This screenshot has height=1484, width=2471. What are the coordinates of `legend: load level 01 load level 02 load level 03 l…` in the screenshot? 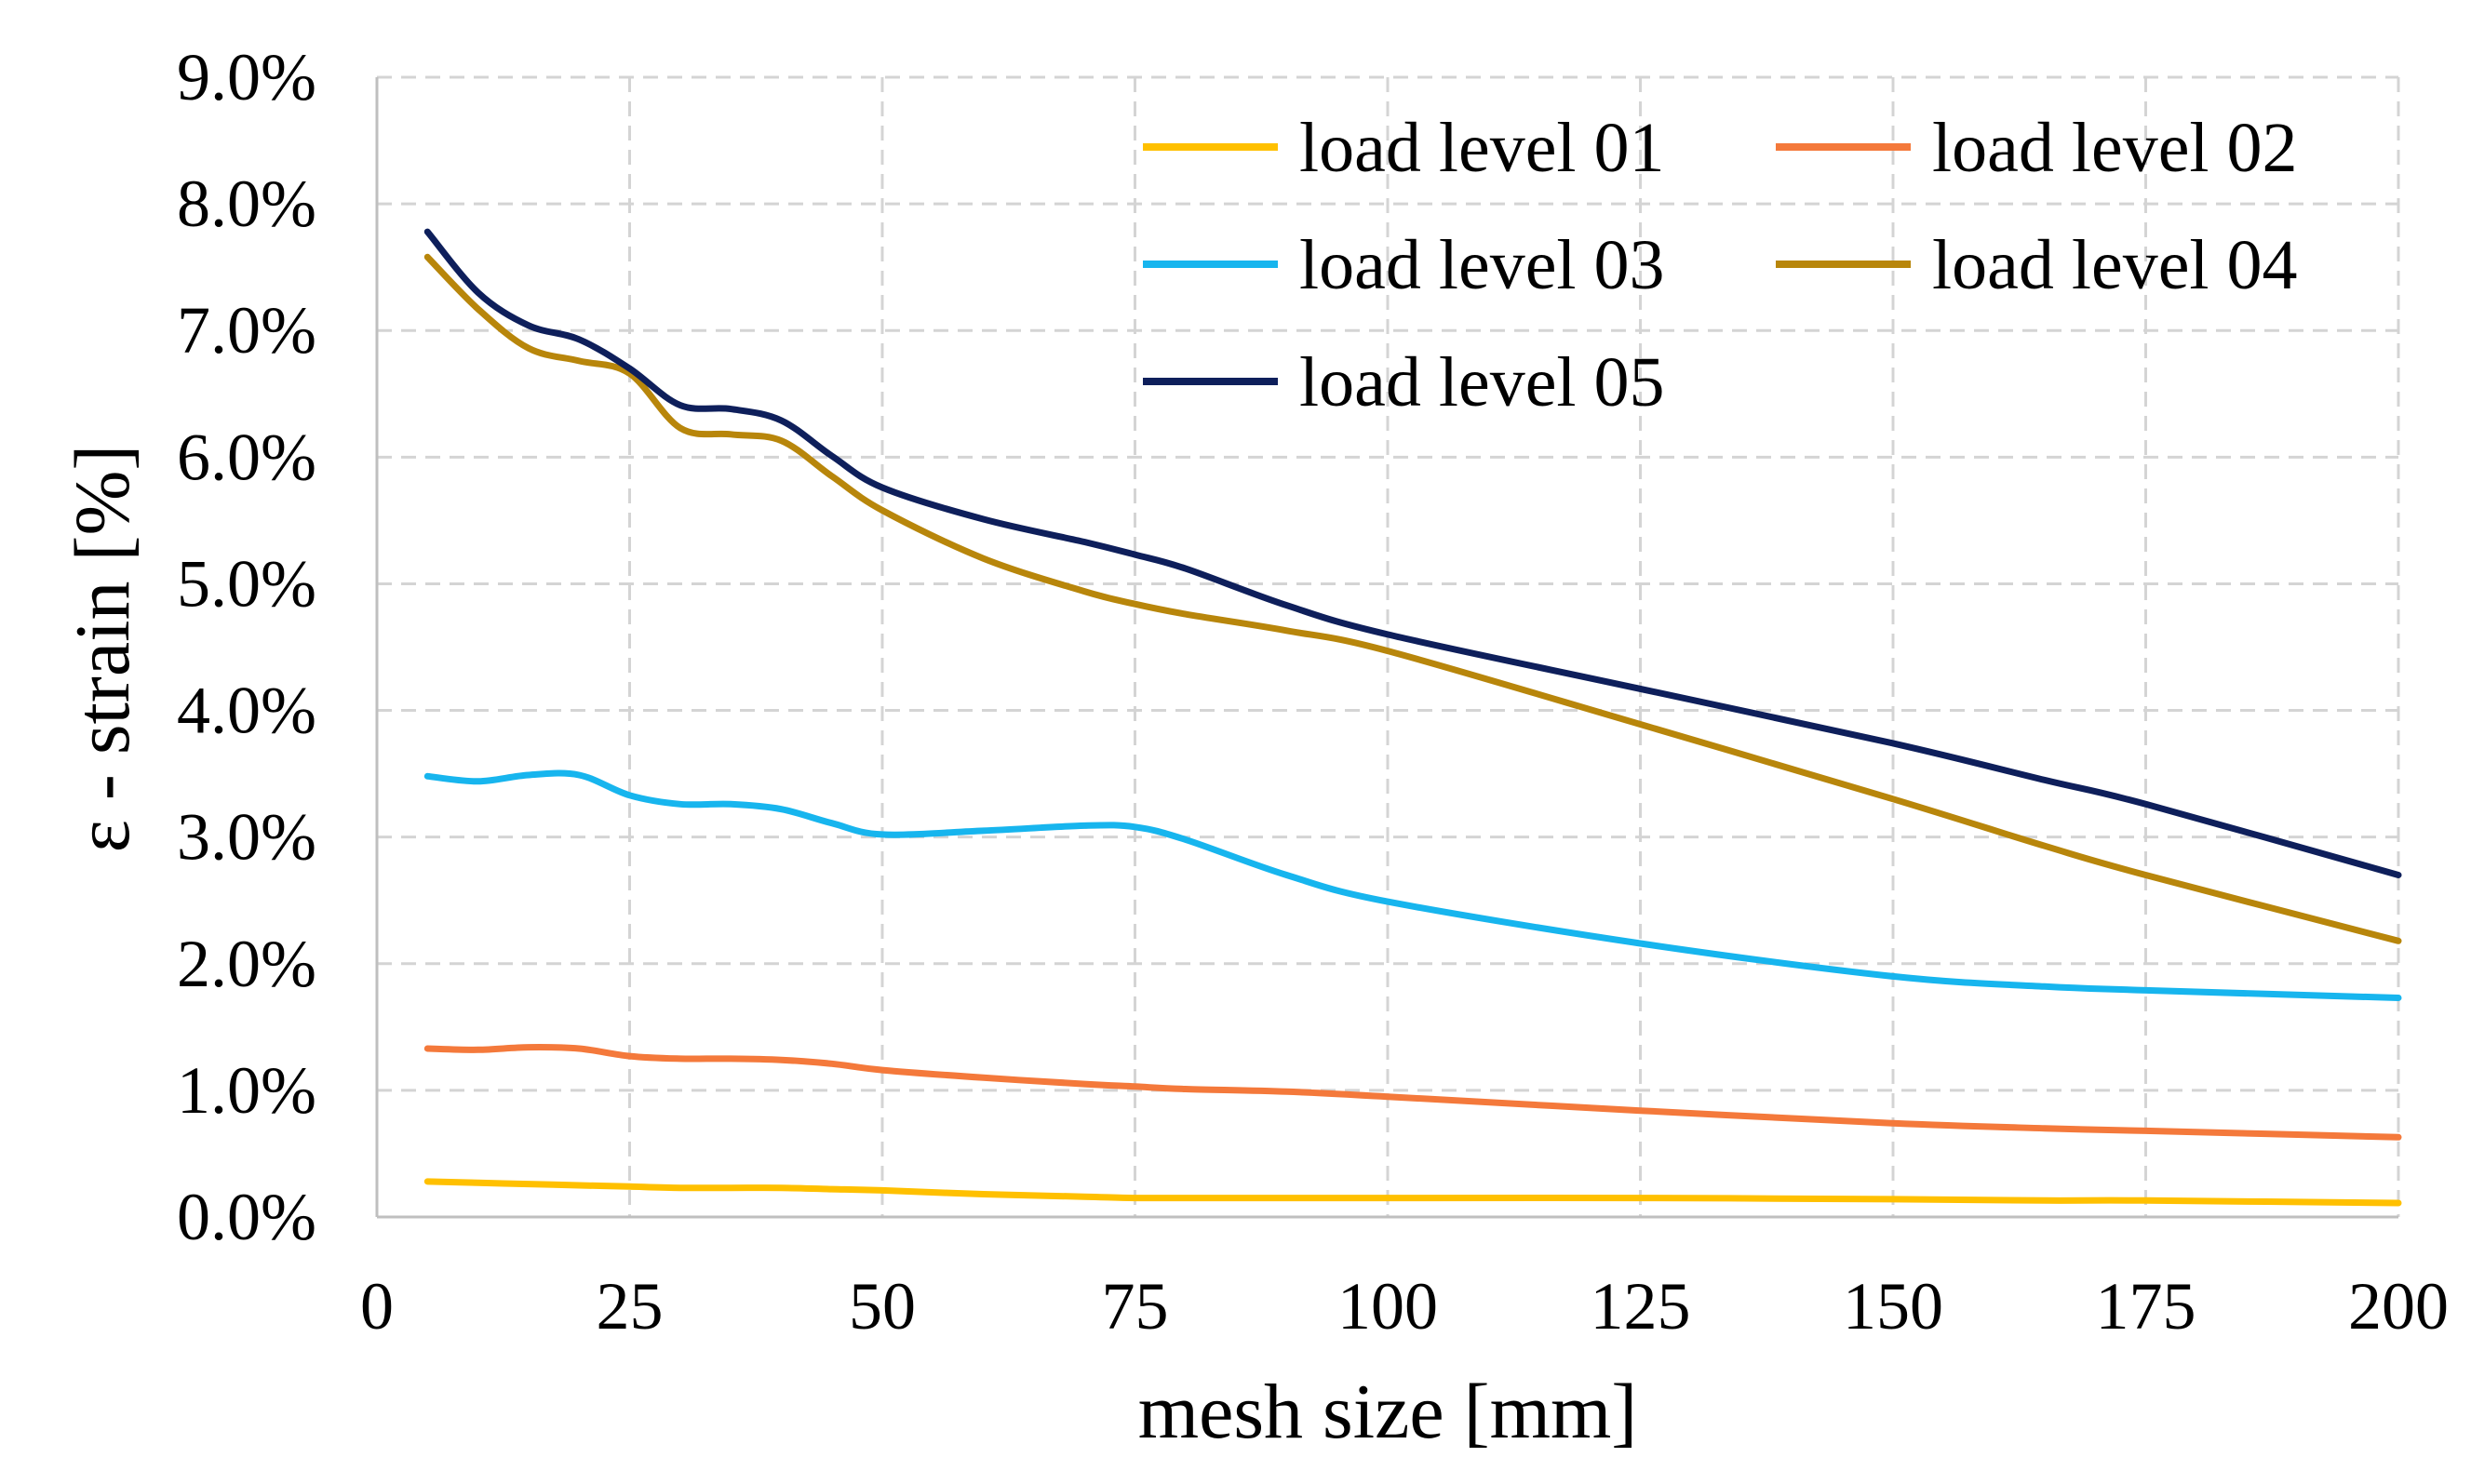 It's located at (1721, 265).